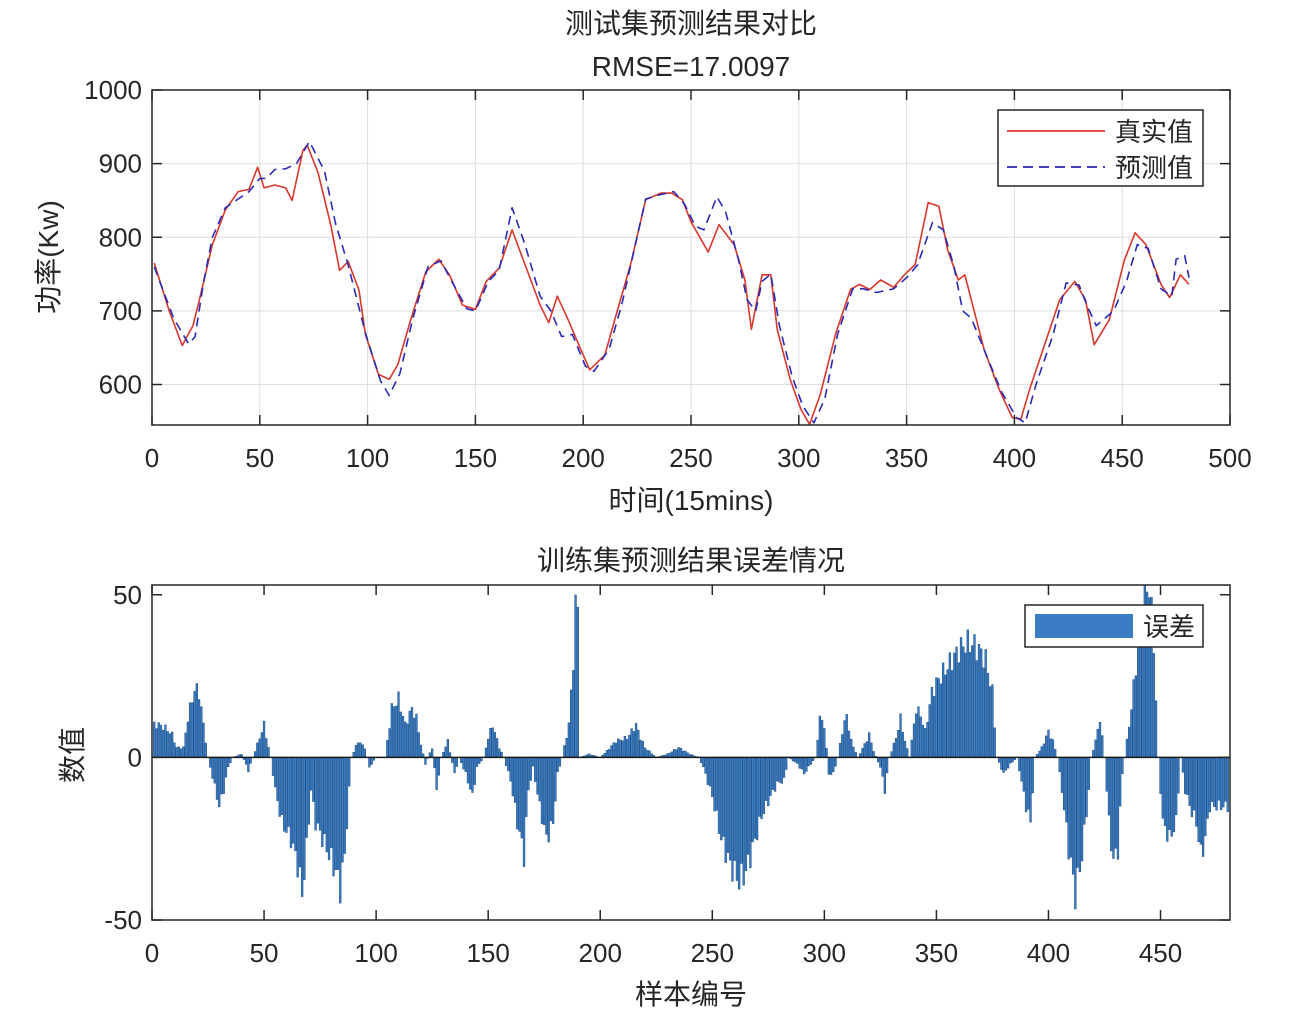 This screenshot has height=1022, width=1314. I want to click on chart-title: 测试集预测结果对比, so click(691, 23).